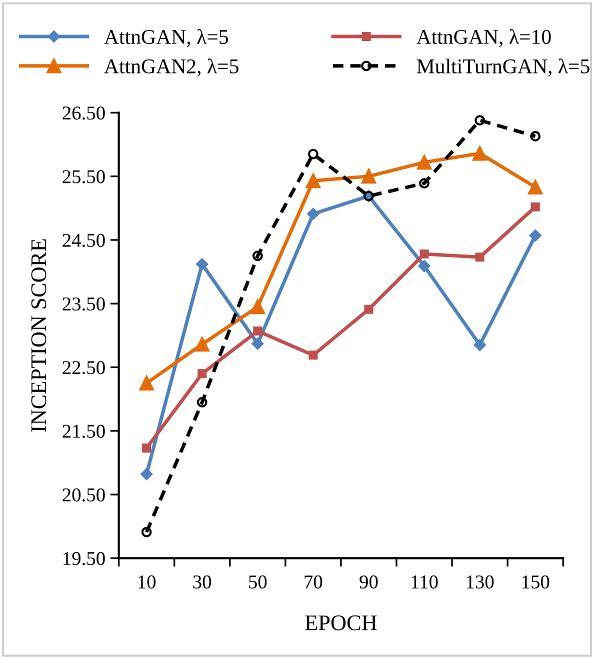 This screenshot has width=594, height=659. Describe the element at coordinates (38, 335) in the screenshot. I see `y-axis-title: INCEPTION SCORE` at that location.